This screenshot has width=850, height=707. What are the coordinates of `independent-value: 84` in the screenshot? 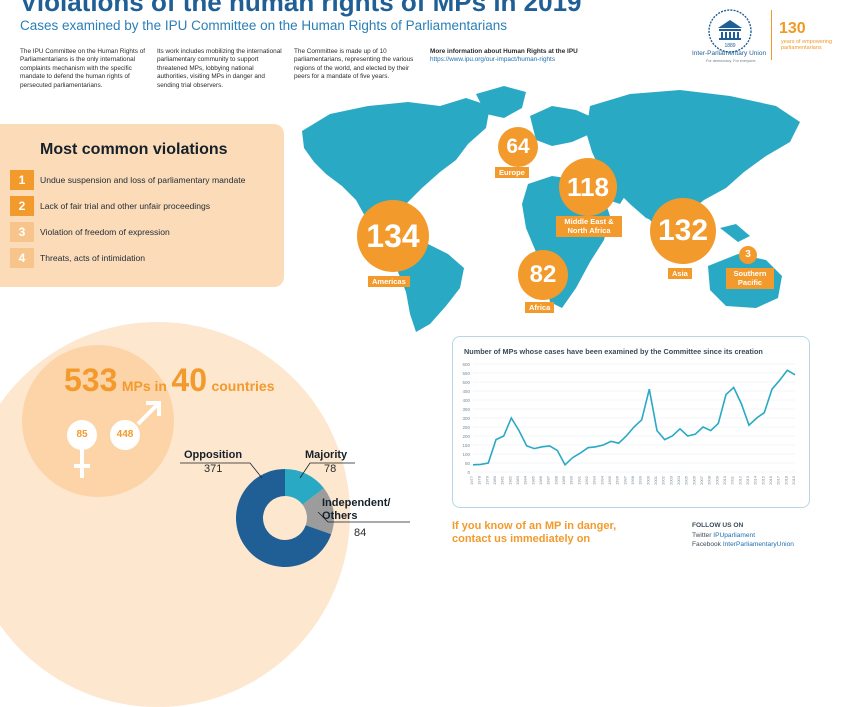 It's located at (360, 533).